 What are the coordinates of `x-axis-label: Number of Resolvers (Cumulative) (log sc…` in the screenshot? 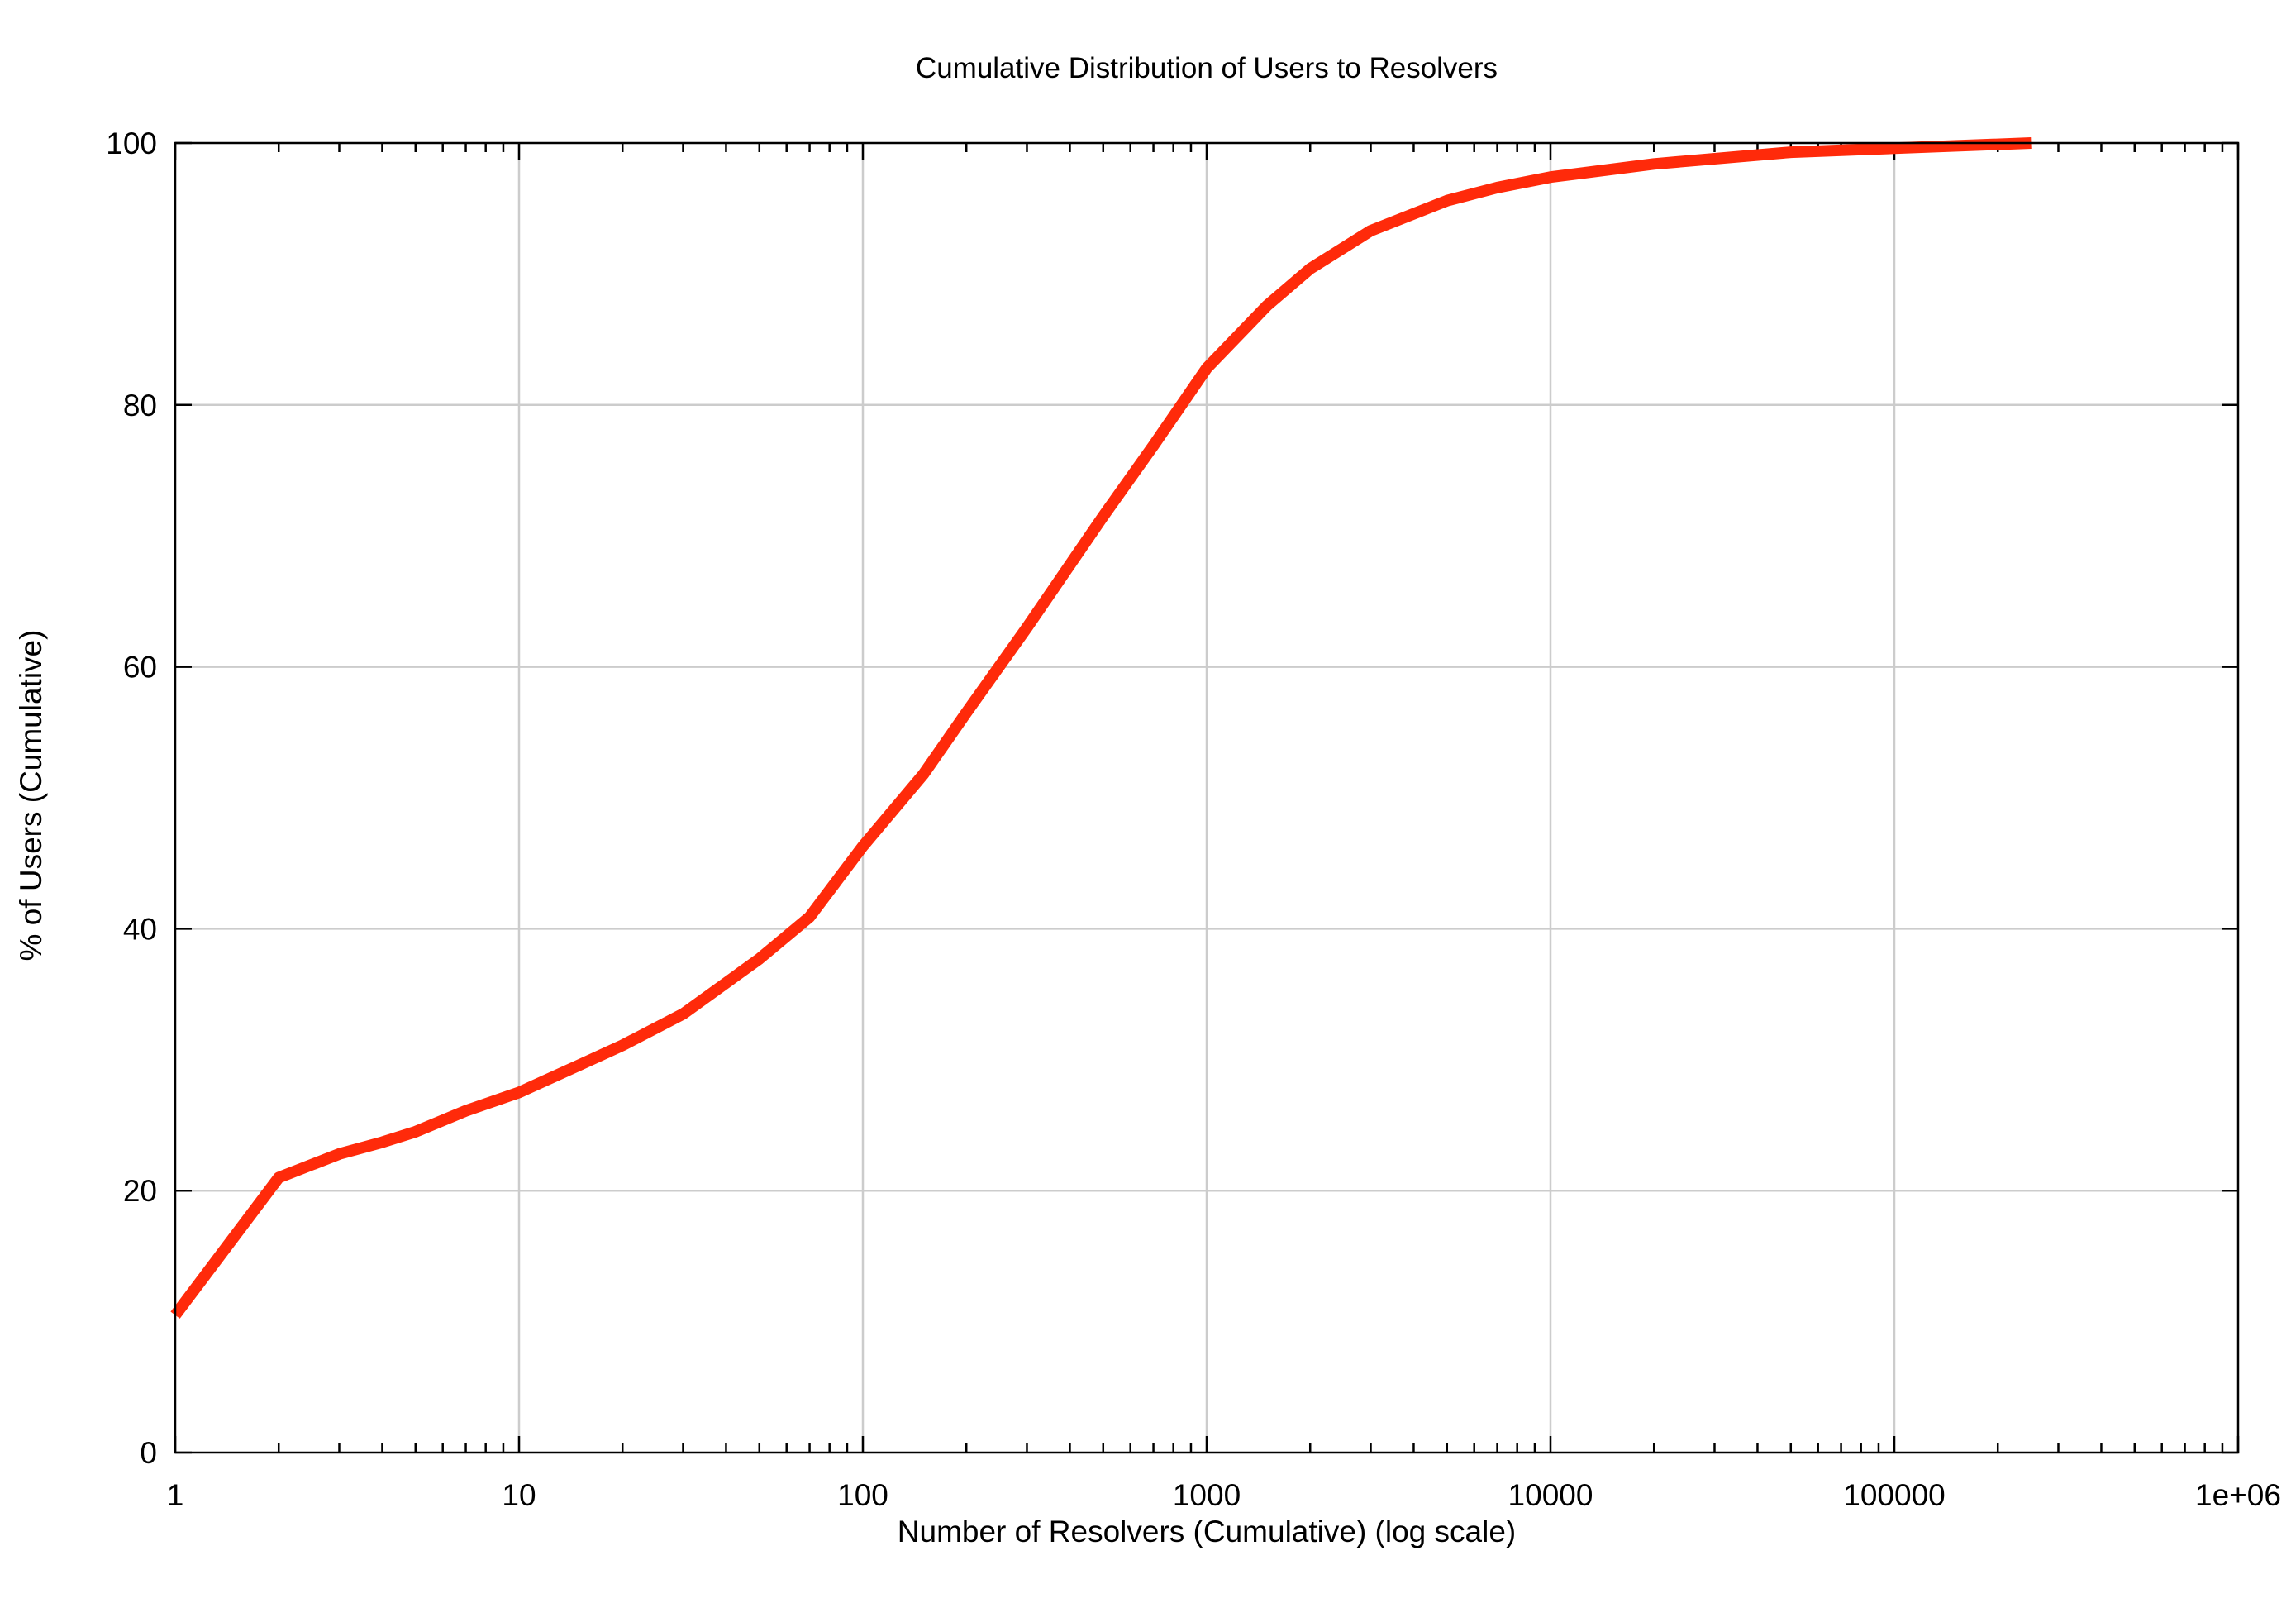 It's located at (1207, 1531).